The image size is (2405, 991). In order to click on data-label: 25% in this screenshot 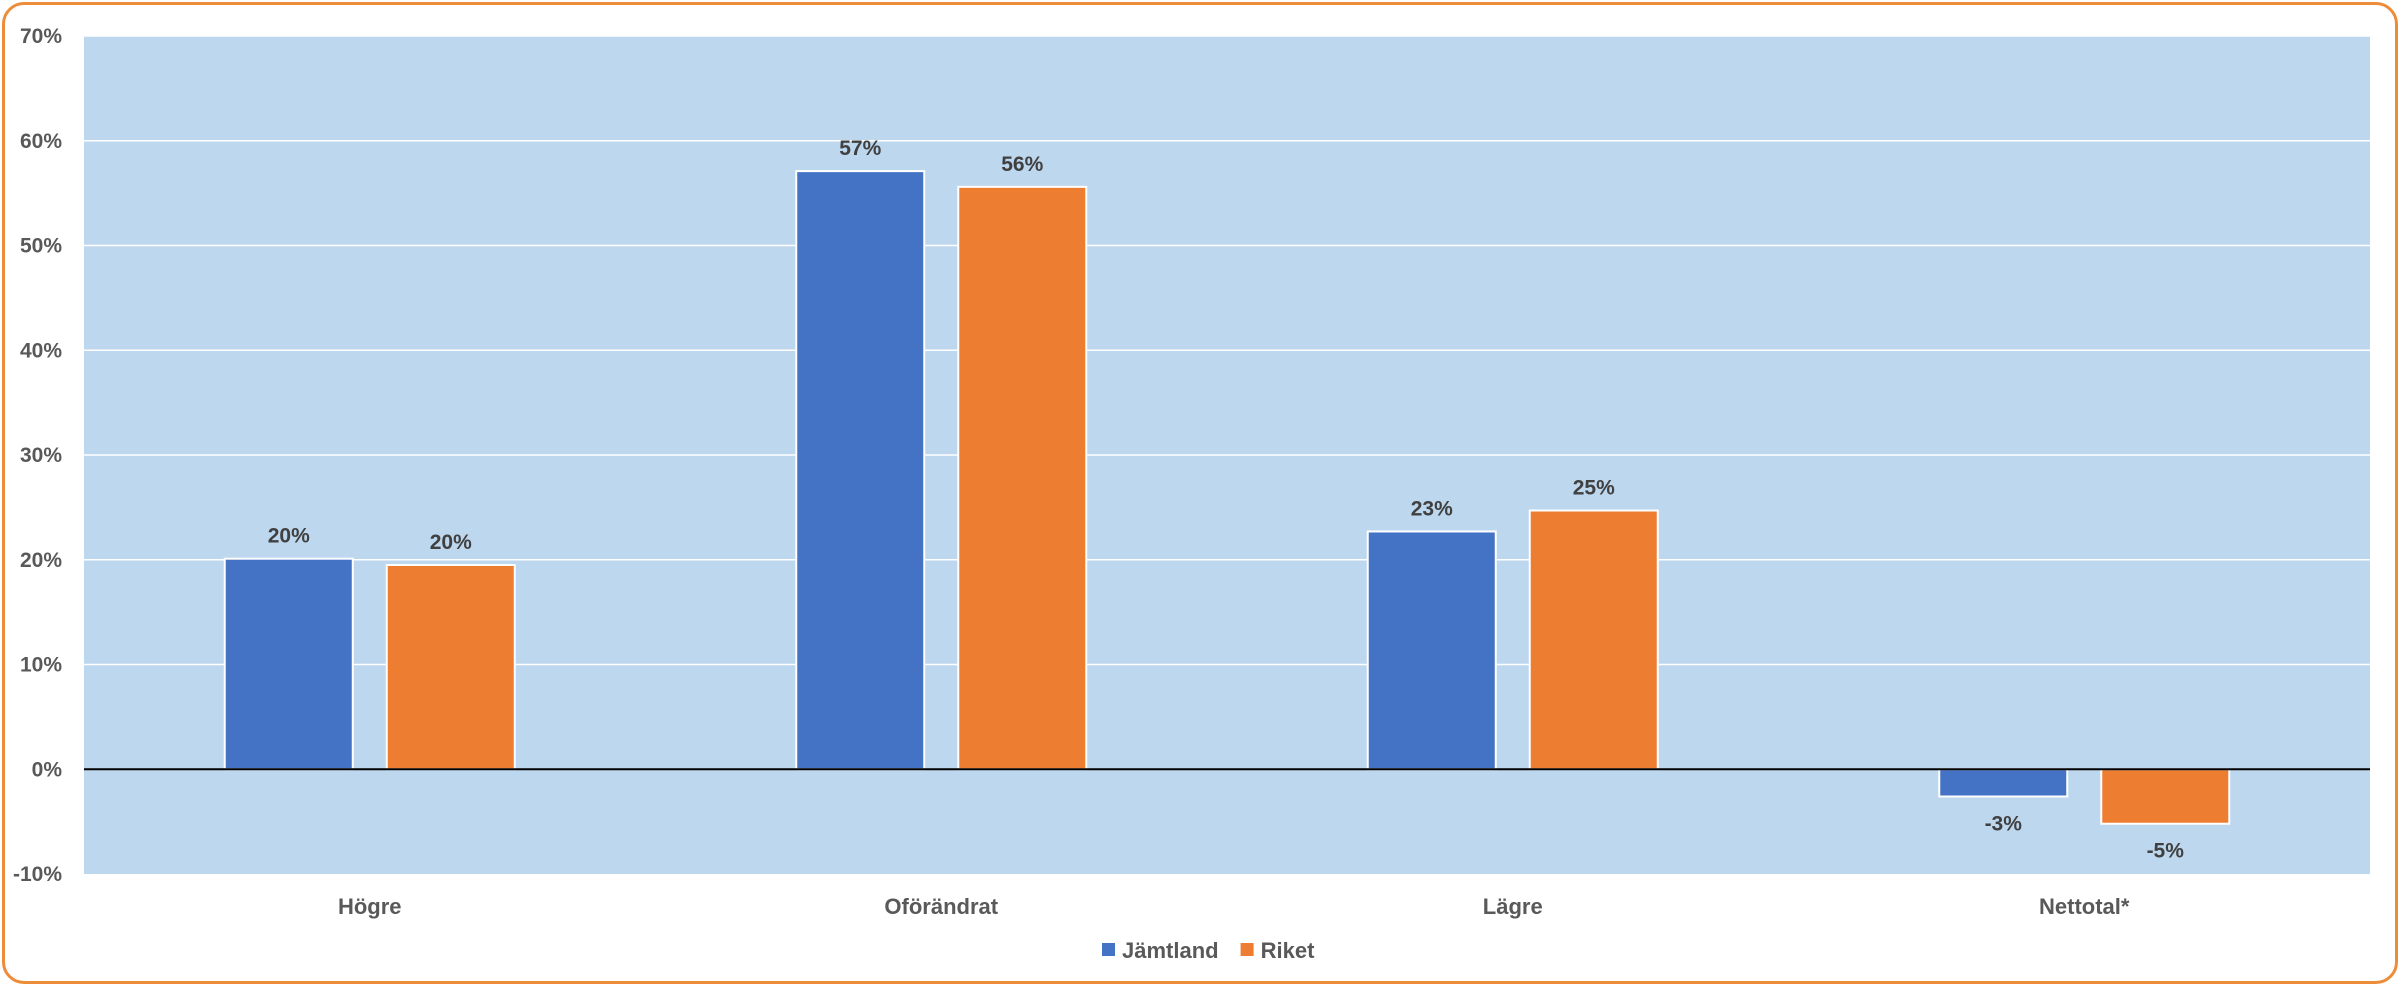, I will do `click(1594, 488)`.